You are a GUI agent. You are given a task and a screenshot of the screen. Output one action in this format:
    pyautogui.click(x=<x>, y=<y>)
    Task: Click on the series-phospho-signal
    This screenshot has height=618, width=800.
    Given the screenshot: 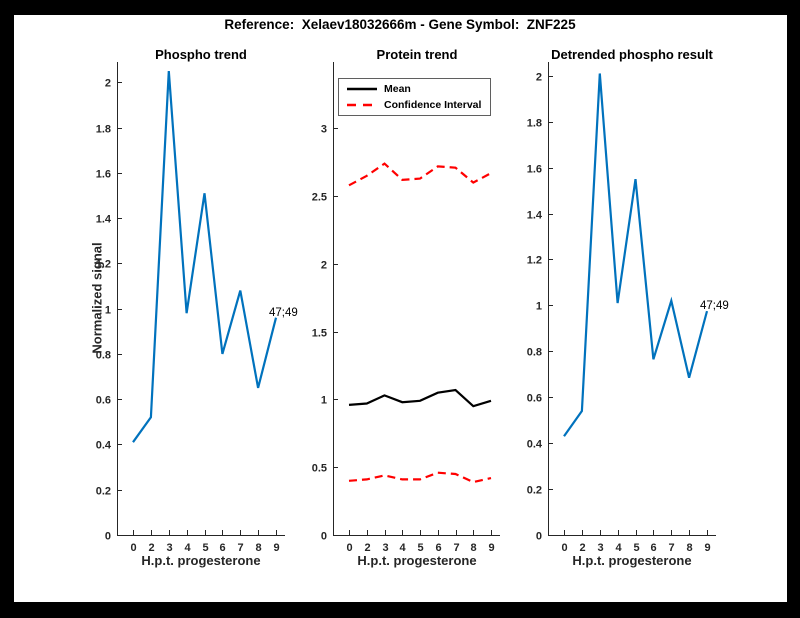 What is the action you would take?
    pyautogui.click(x=205, y=257)
    